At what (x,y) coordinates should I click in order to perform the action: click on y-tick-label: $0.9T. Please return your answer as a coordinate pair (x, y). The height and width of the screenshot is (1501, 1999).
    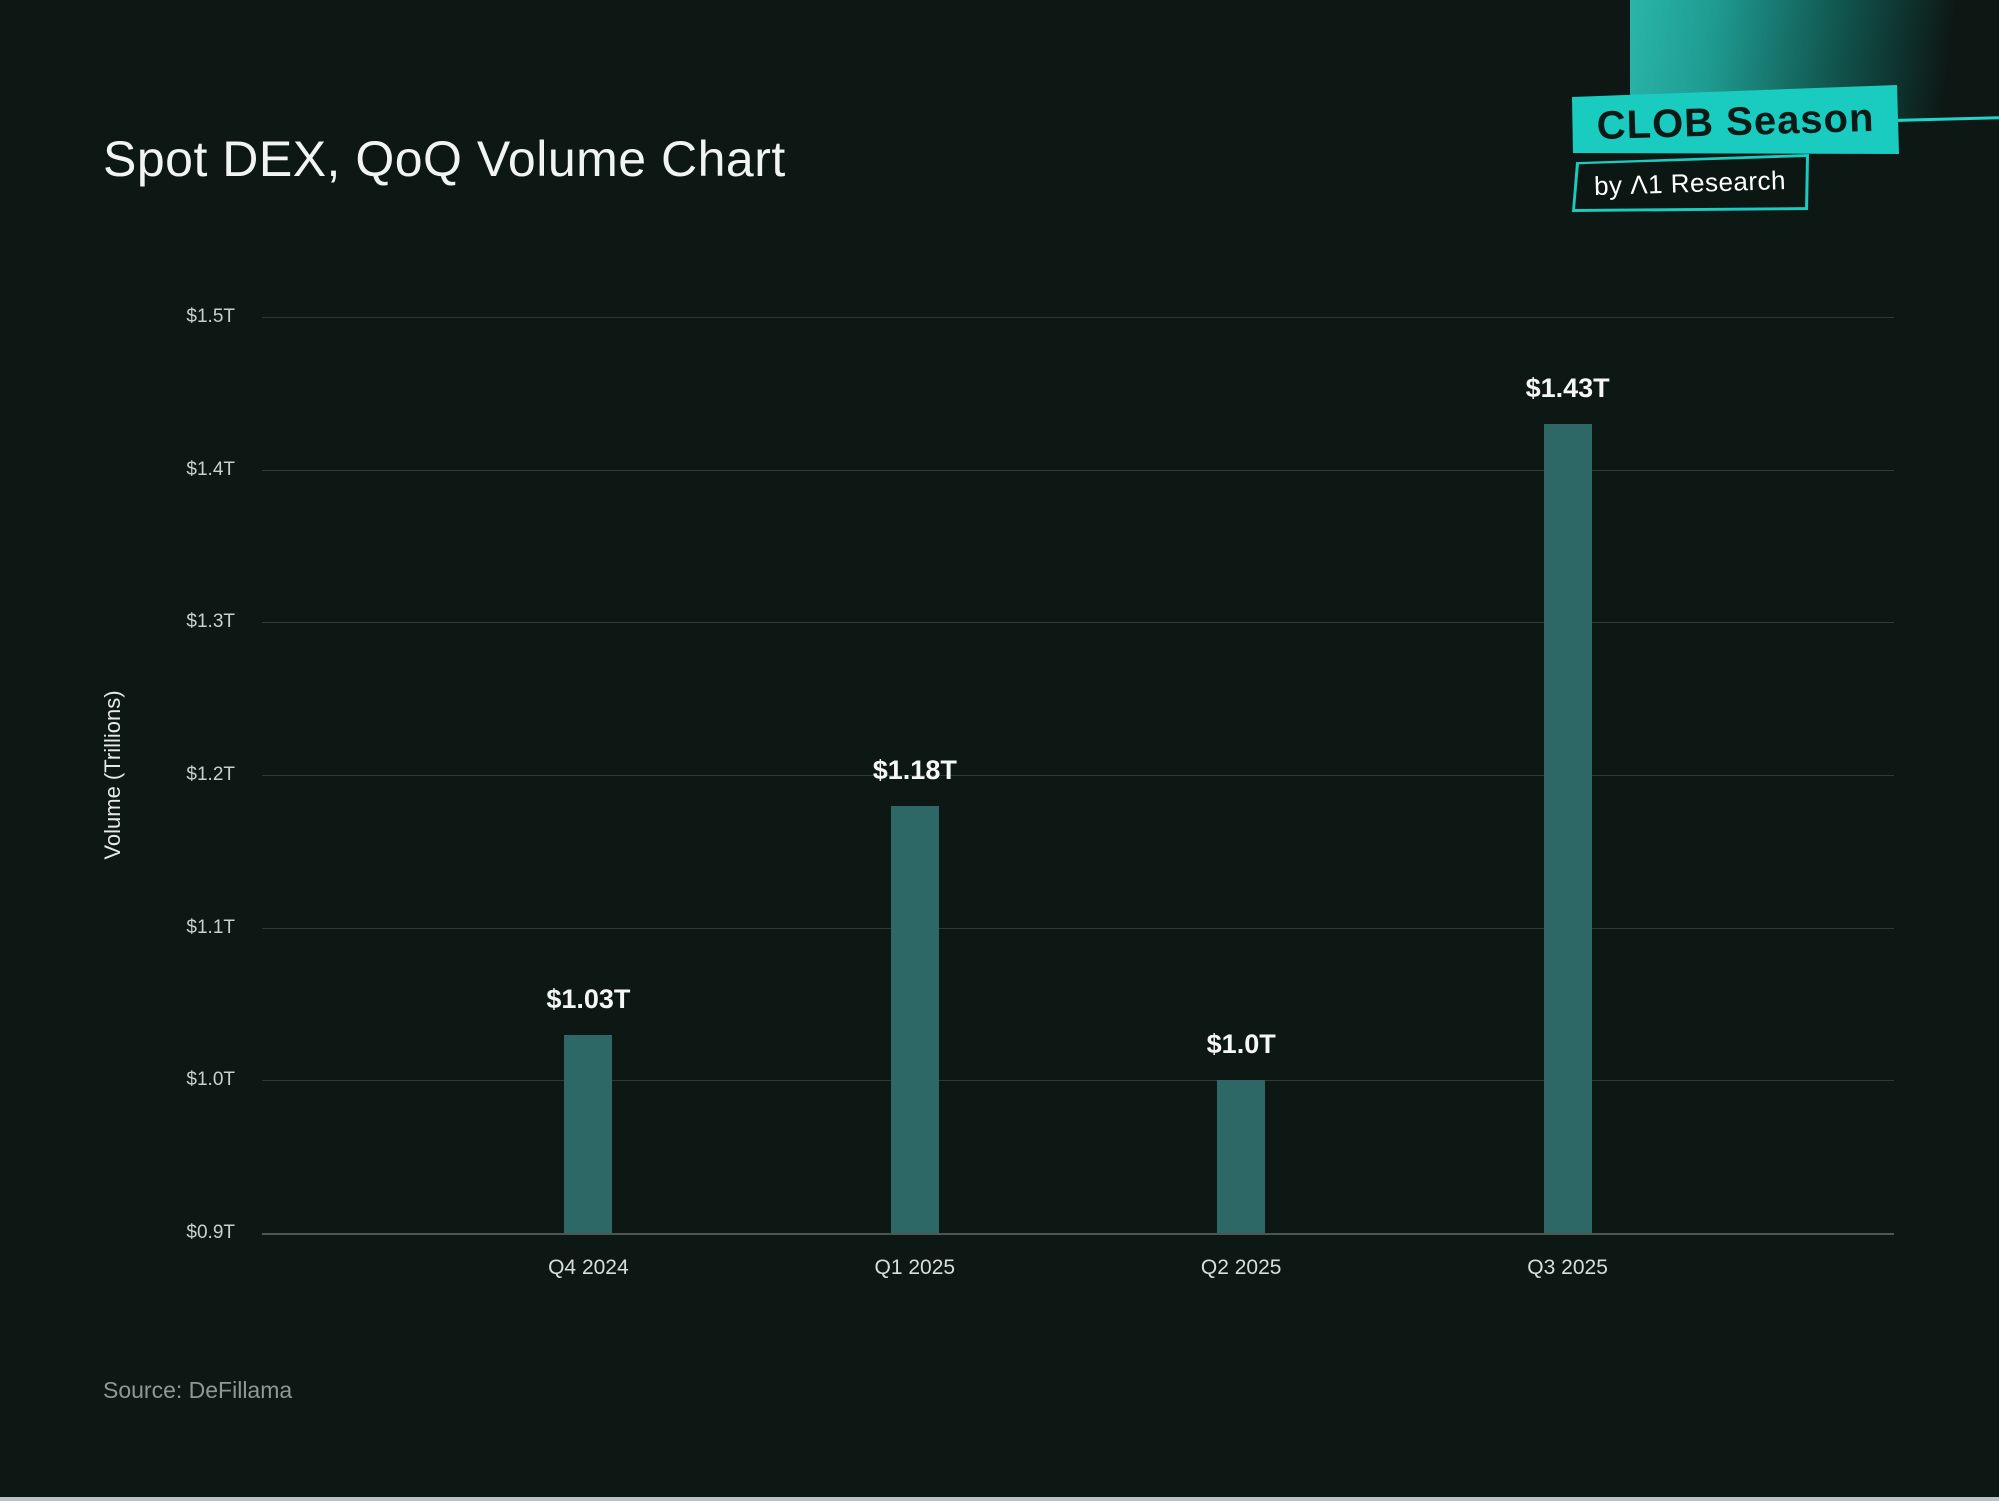
    Looking at the image, I should click on (210, 1232).